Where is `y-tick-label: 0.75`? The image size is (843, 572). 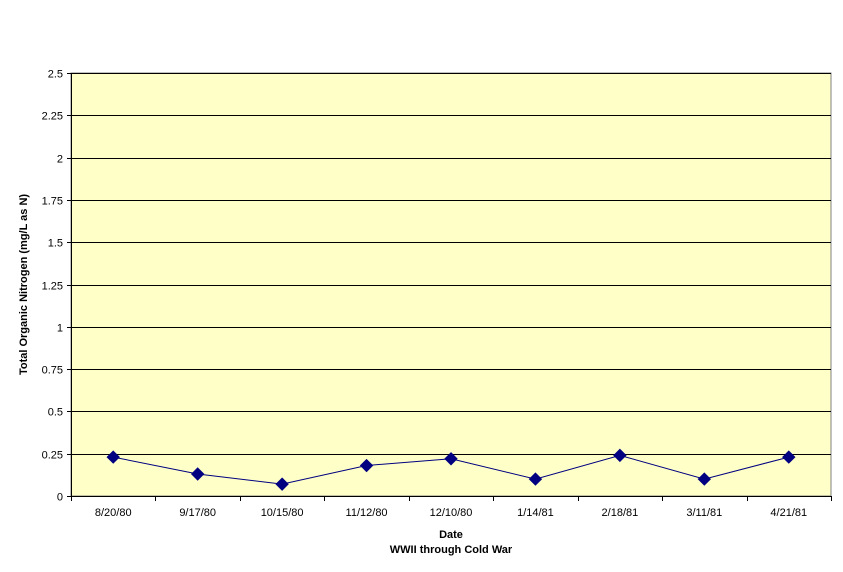
y-tick-label: 0.75 is located at coordinates (52, 371).